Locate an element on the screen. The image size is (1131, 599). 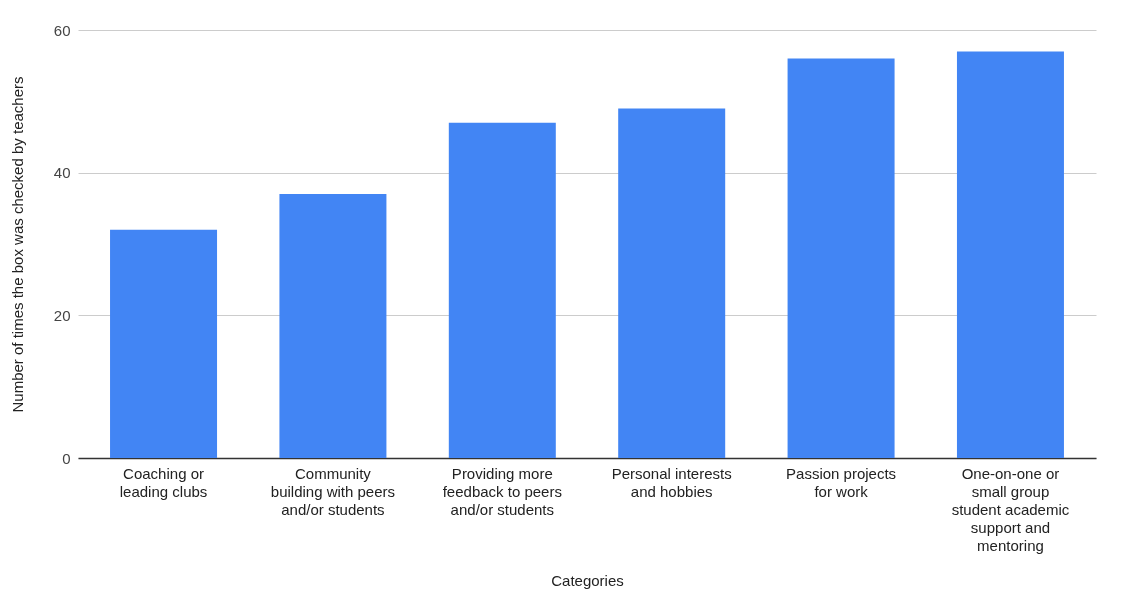
x-axis-title: Categories is located at coordinates (587, 580).